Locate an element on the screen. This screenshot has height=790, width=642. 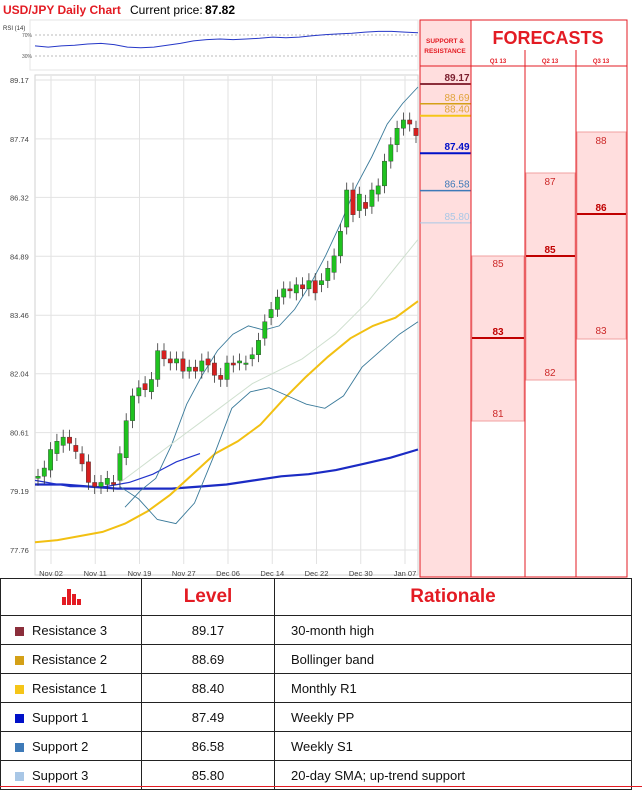
table-row: Resistance 2 88.69 Bollinger band is located at coordinates (316, 659).